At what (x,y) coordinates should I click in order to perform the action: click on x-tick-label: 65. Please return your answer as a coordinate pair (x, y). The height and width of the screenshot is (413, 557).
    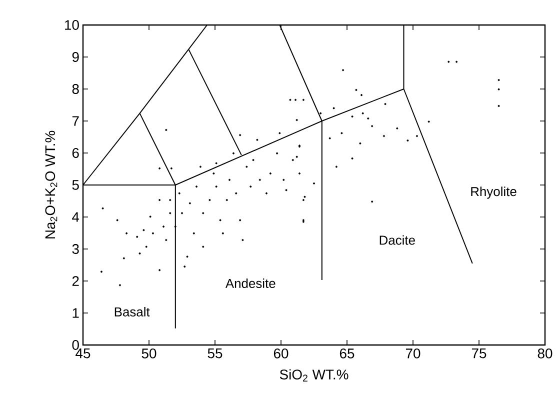
    Looking at the image, I should click on (347, 353).